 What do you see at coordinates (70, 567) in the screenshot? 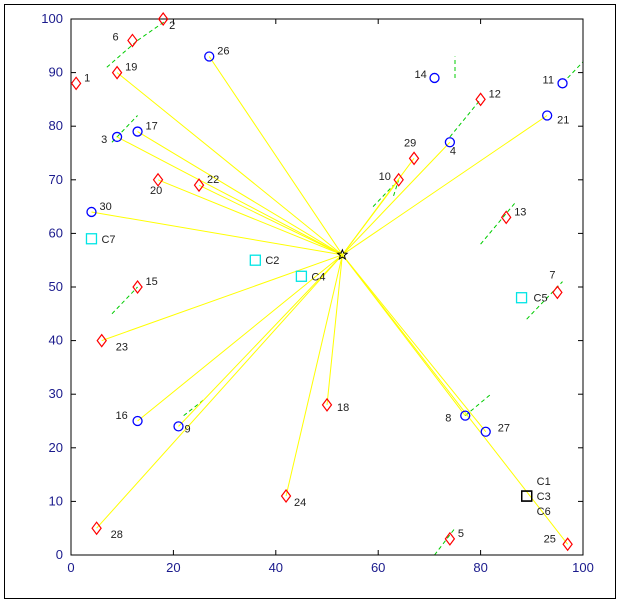
I see `x-tick-label: 0` at bounding box center [70, 567].